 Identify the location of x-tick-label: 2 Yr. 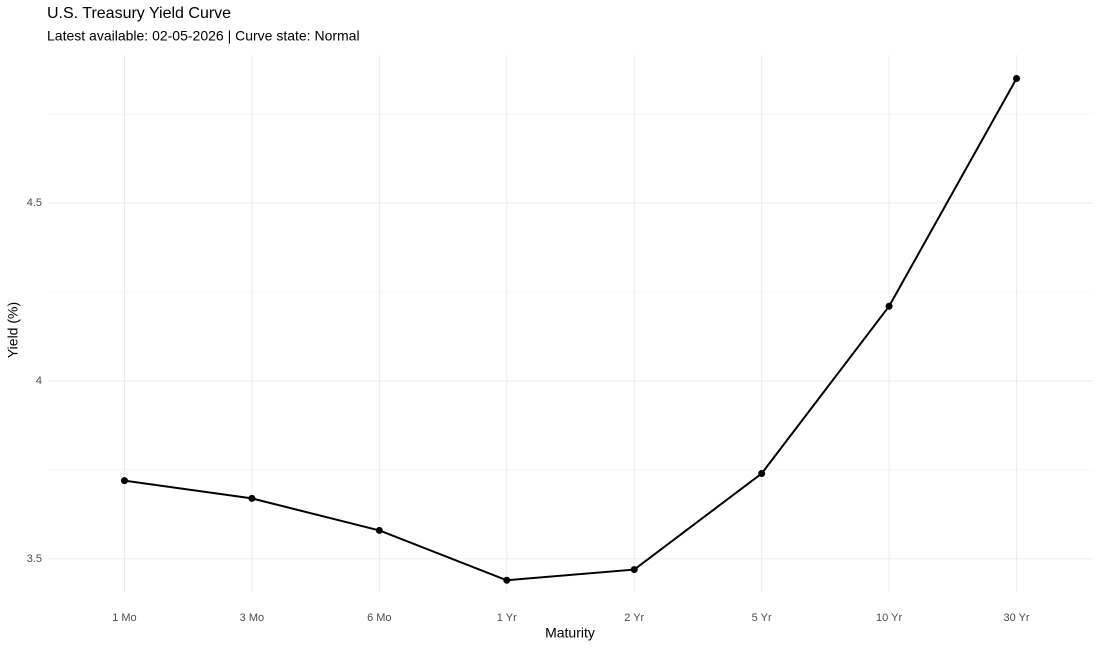
(634, 618).